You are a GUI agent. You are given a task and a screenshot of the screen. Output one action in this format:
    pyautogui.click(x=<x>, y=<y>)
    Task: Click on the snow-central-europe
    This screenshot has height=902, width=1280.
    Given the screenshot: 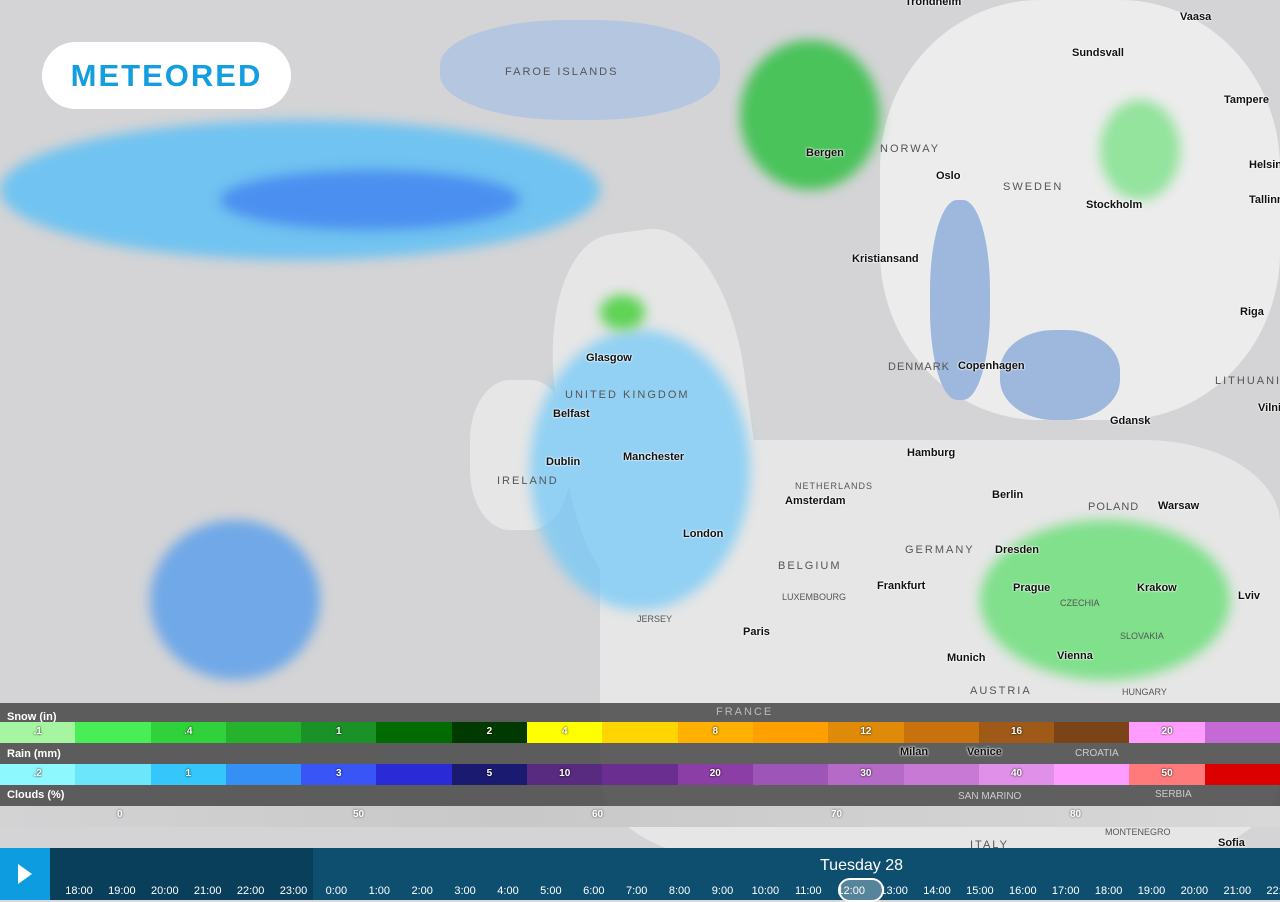 What is the action you would take?
    pyautogui.click(x=1105, y=600)
    